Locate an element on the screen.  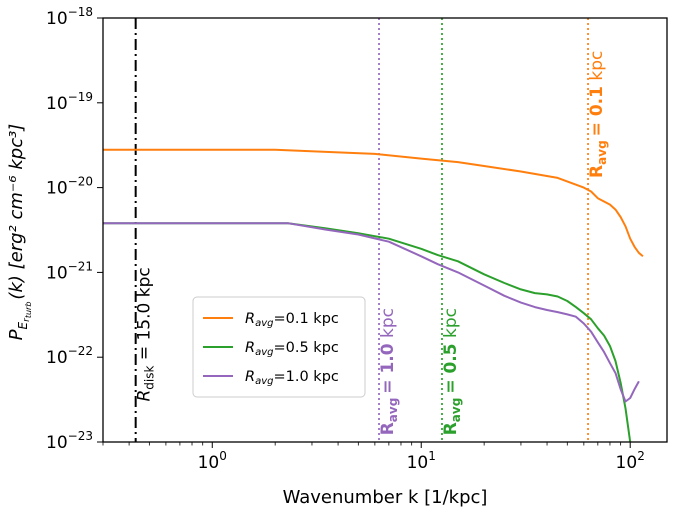
x-tick-label-1: 10¹ is located at coordinates (421, 461).